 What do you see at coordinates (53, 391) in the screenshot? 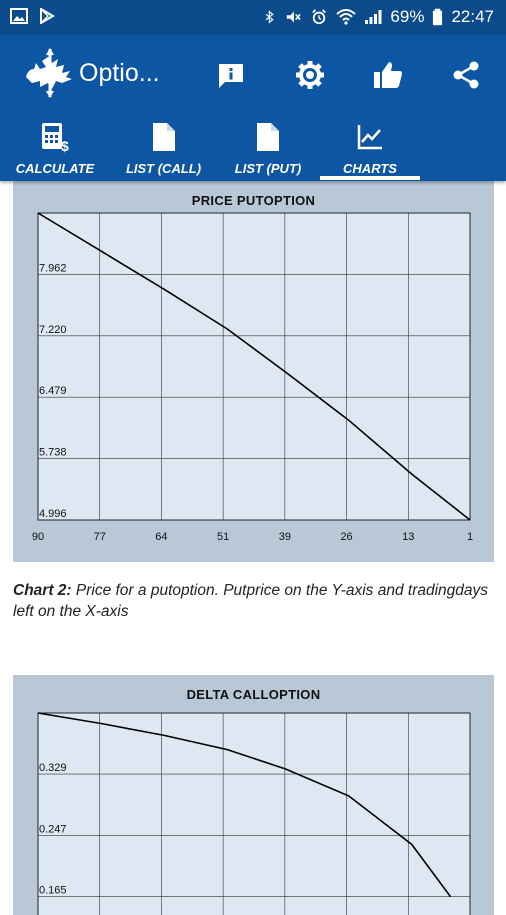
I see `y-tick-label: 6.479` at bounding box center [53, 391].